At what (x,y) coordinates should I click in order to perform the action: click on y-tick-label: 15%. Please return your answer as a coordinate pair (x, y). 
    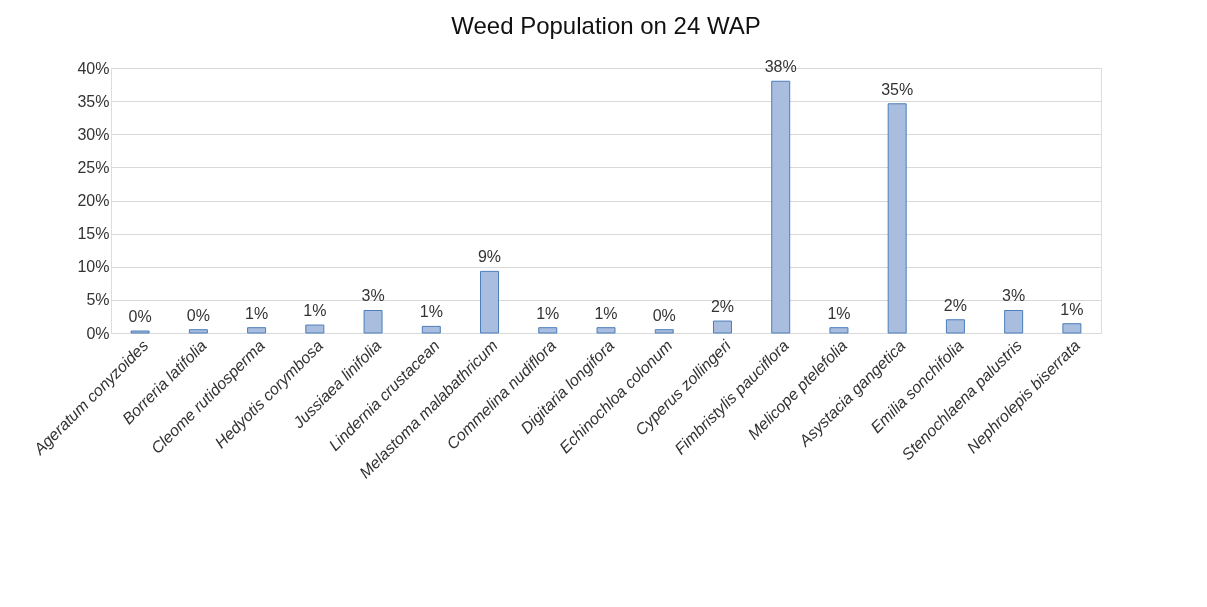
    Looking at the image, I should click on (93, 234).